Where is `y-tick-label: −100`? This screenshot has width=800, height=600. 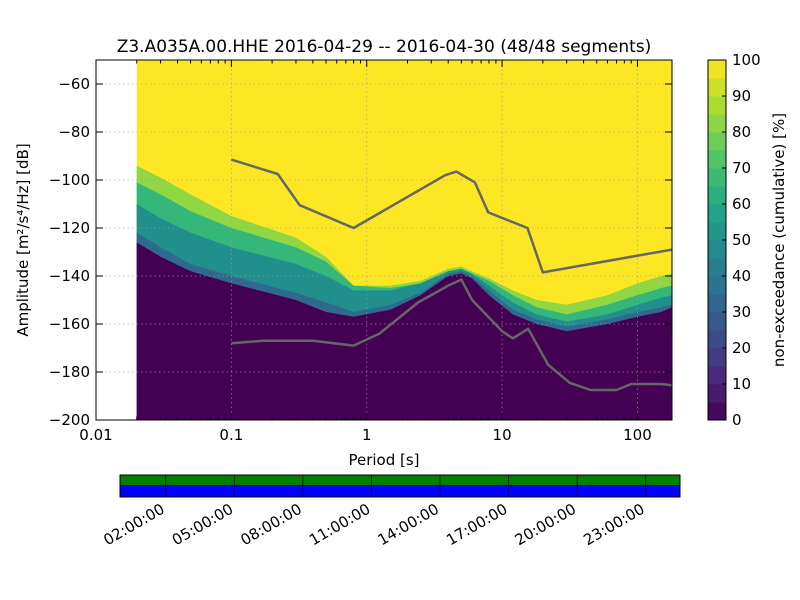 y-tick-label: −100 is located at coordinates (69, 180).